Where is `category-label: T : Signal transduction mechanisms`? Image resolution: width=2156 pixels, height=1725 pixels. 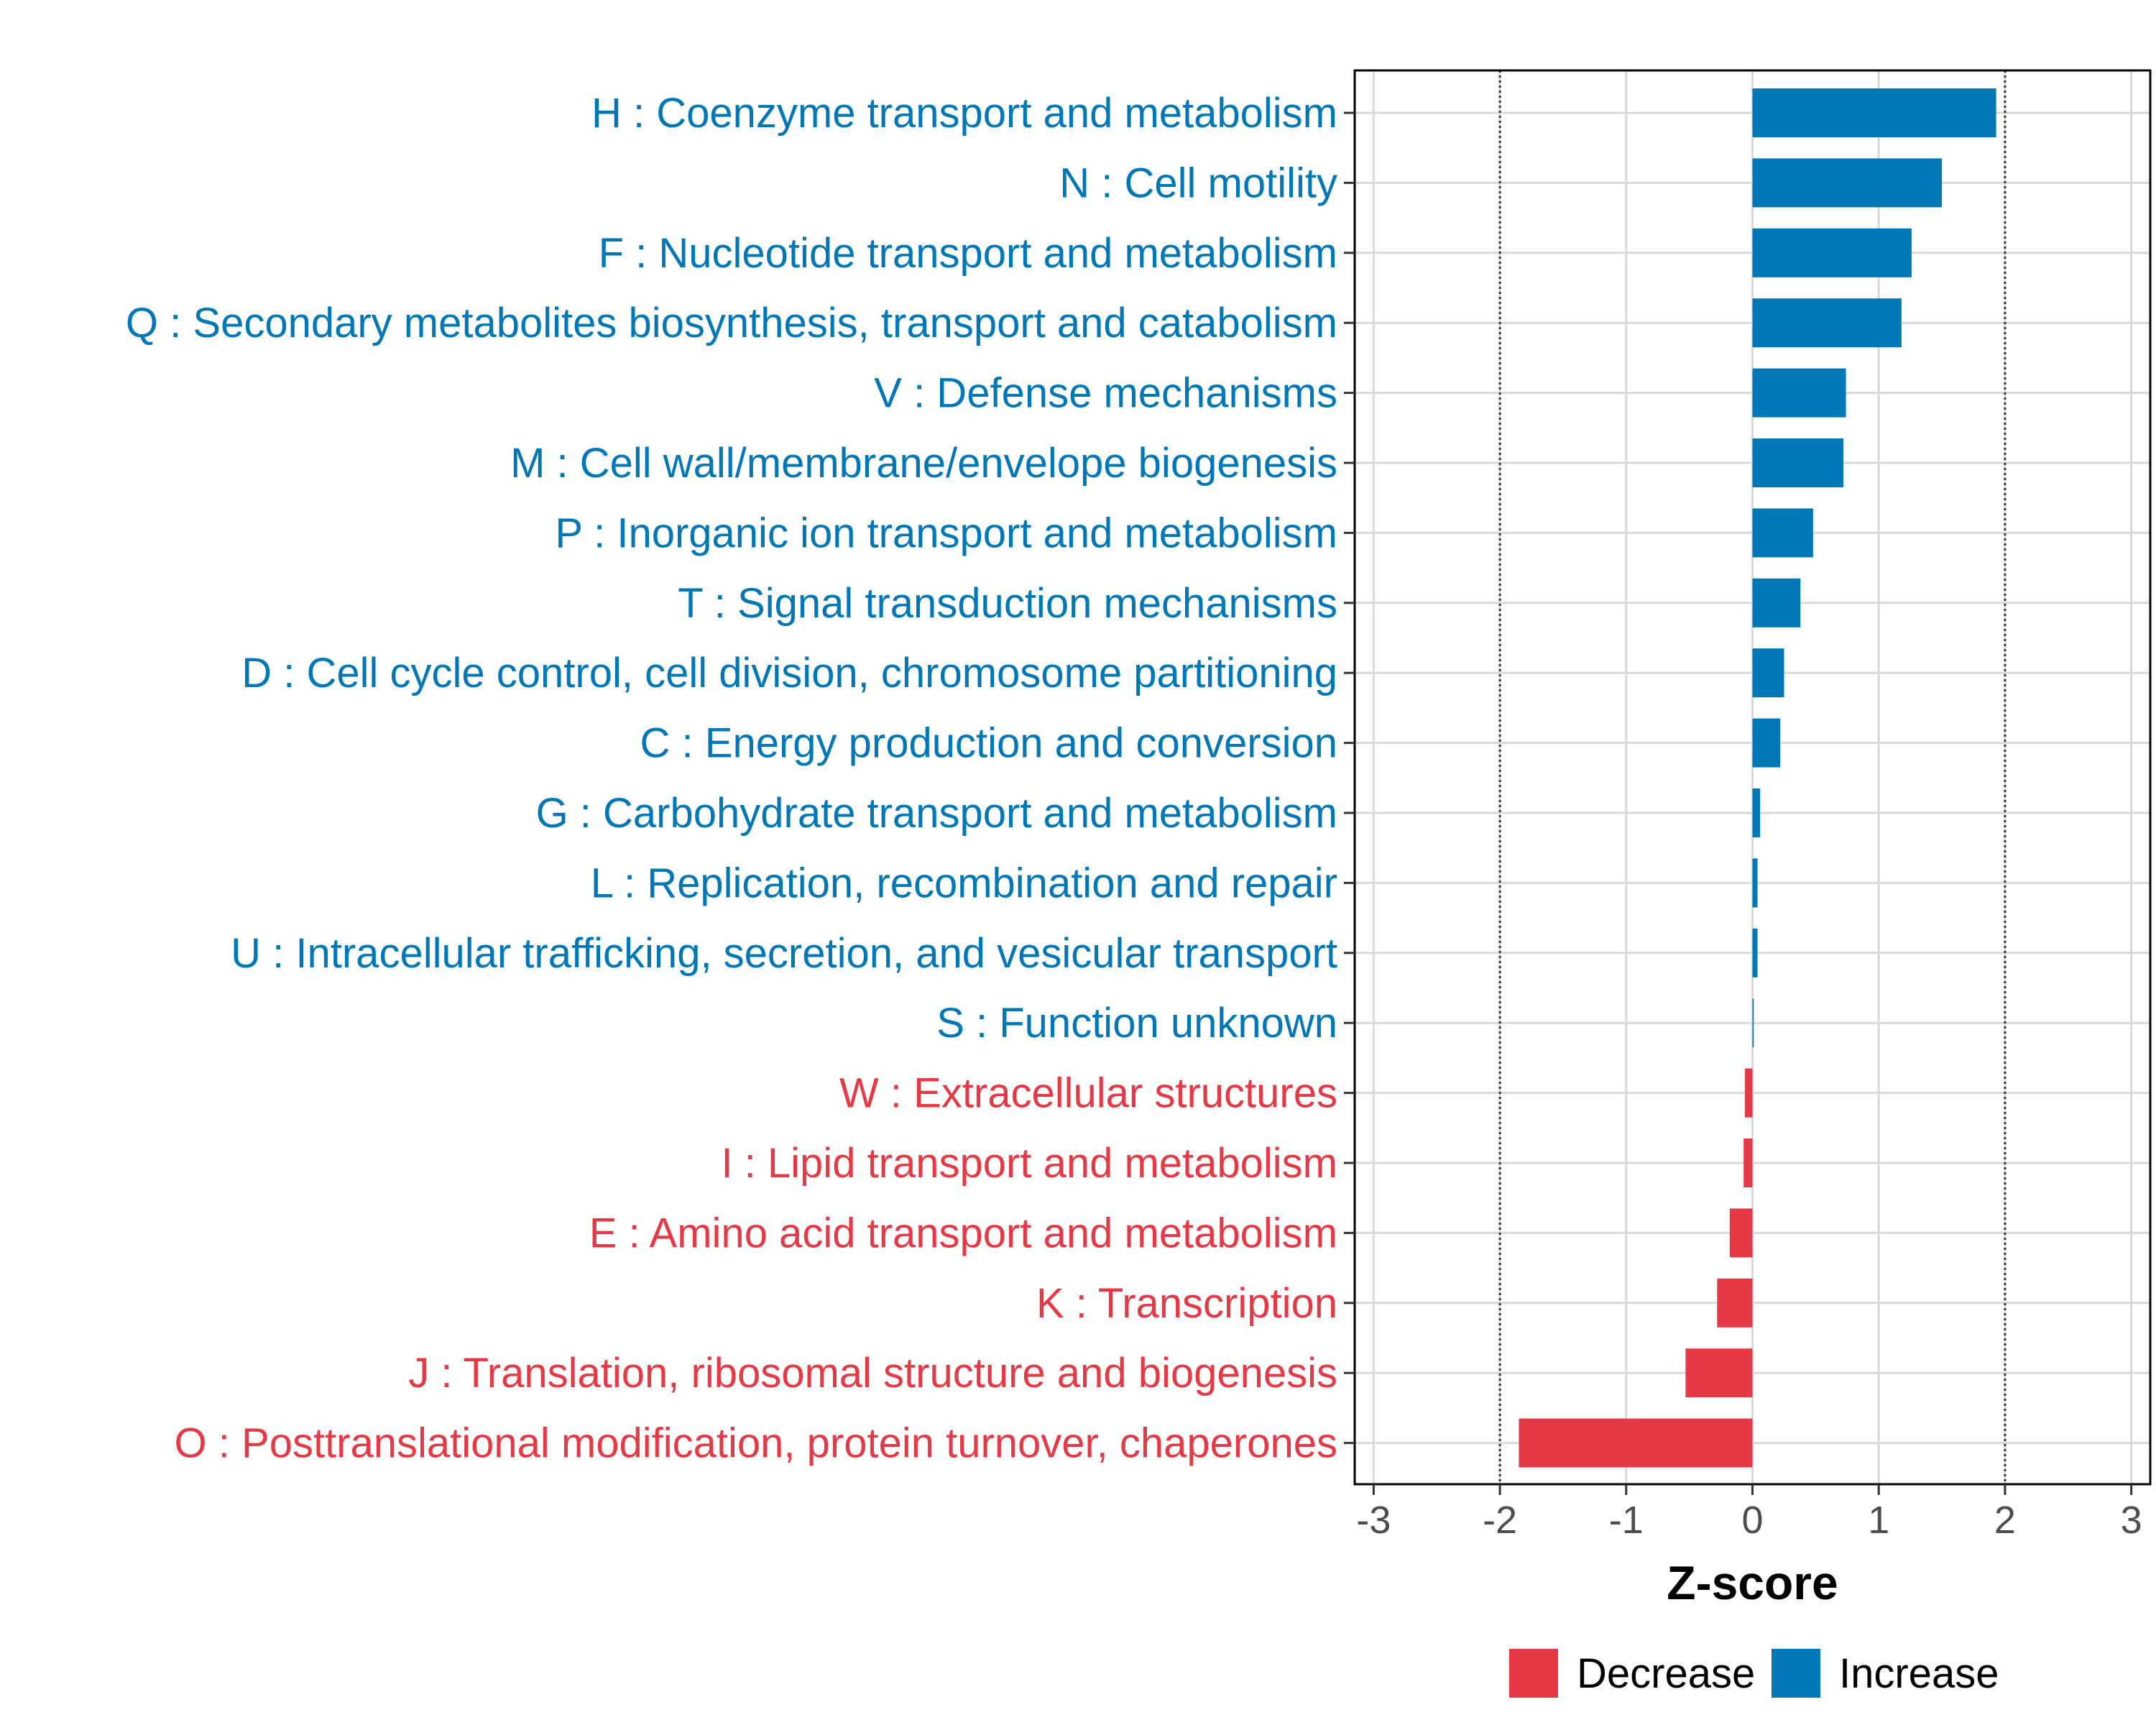
category-label: T : Signal transduction mechanisms is located at coordinates (1007, 603).